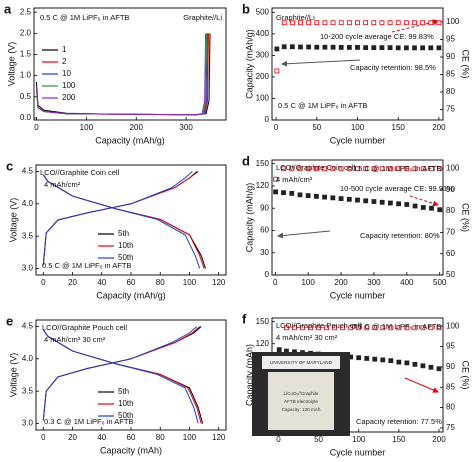 The width and height of the screenshot is (474, 462). What do you see at coordinates (439, 127) in the screenshot?
I see `x-tick-label: 200` at bounding box center [439, 127].